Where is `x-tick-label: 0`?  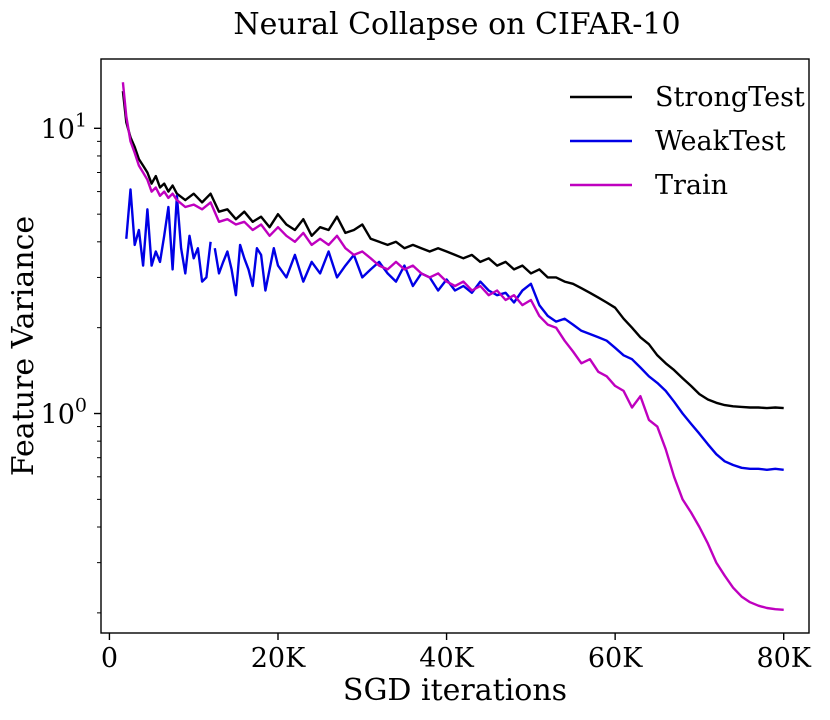 x-tick-label: 0 is located at coordinates (109, 658).